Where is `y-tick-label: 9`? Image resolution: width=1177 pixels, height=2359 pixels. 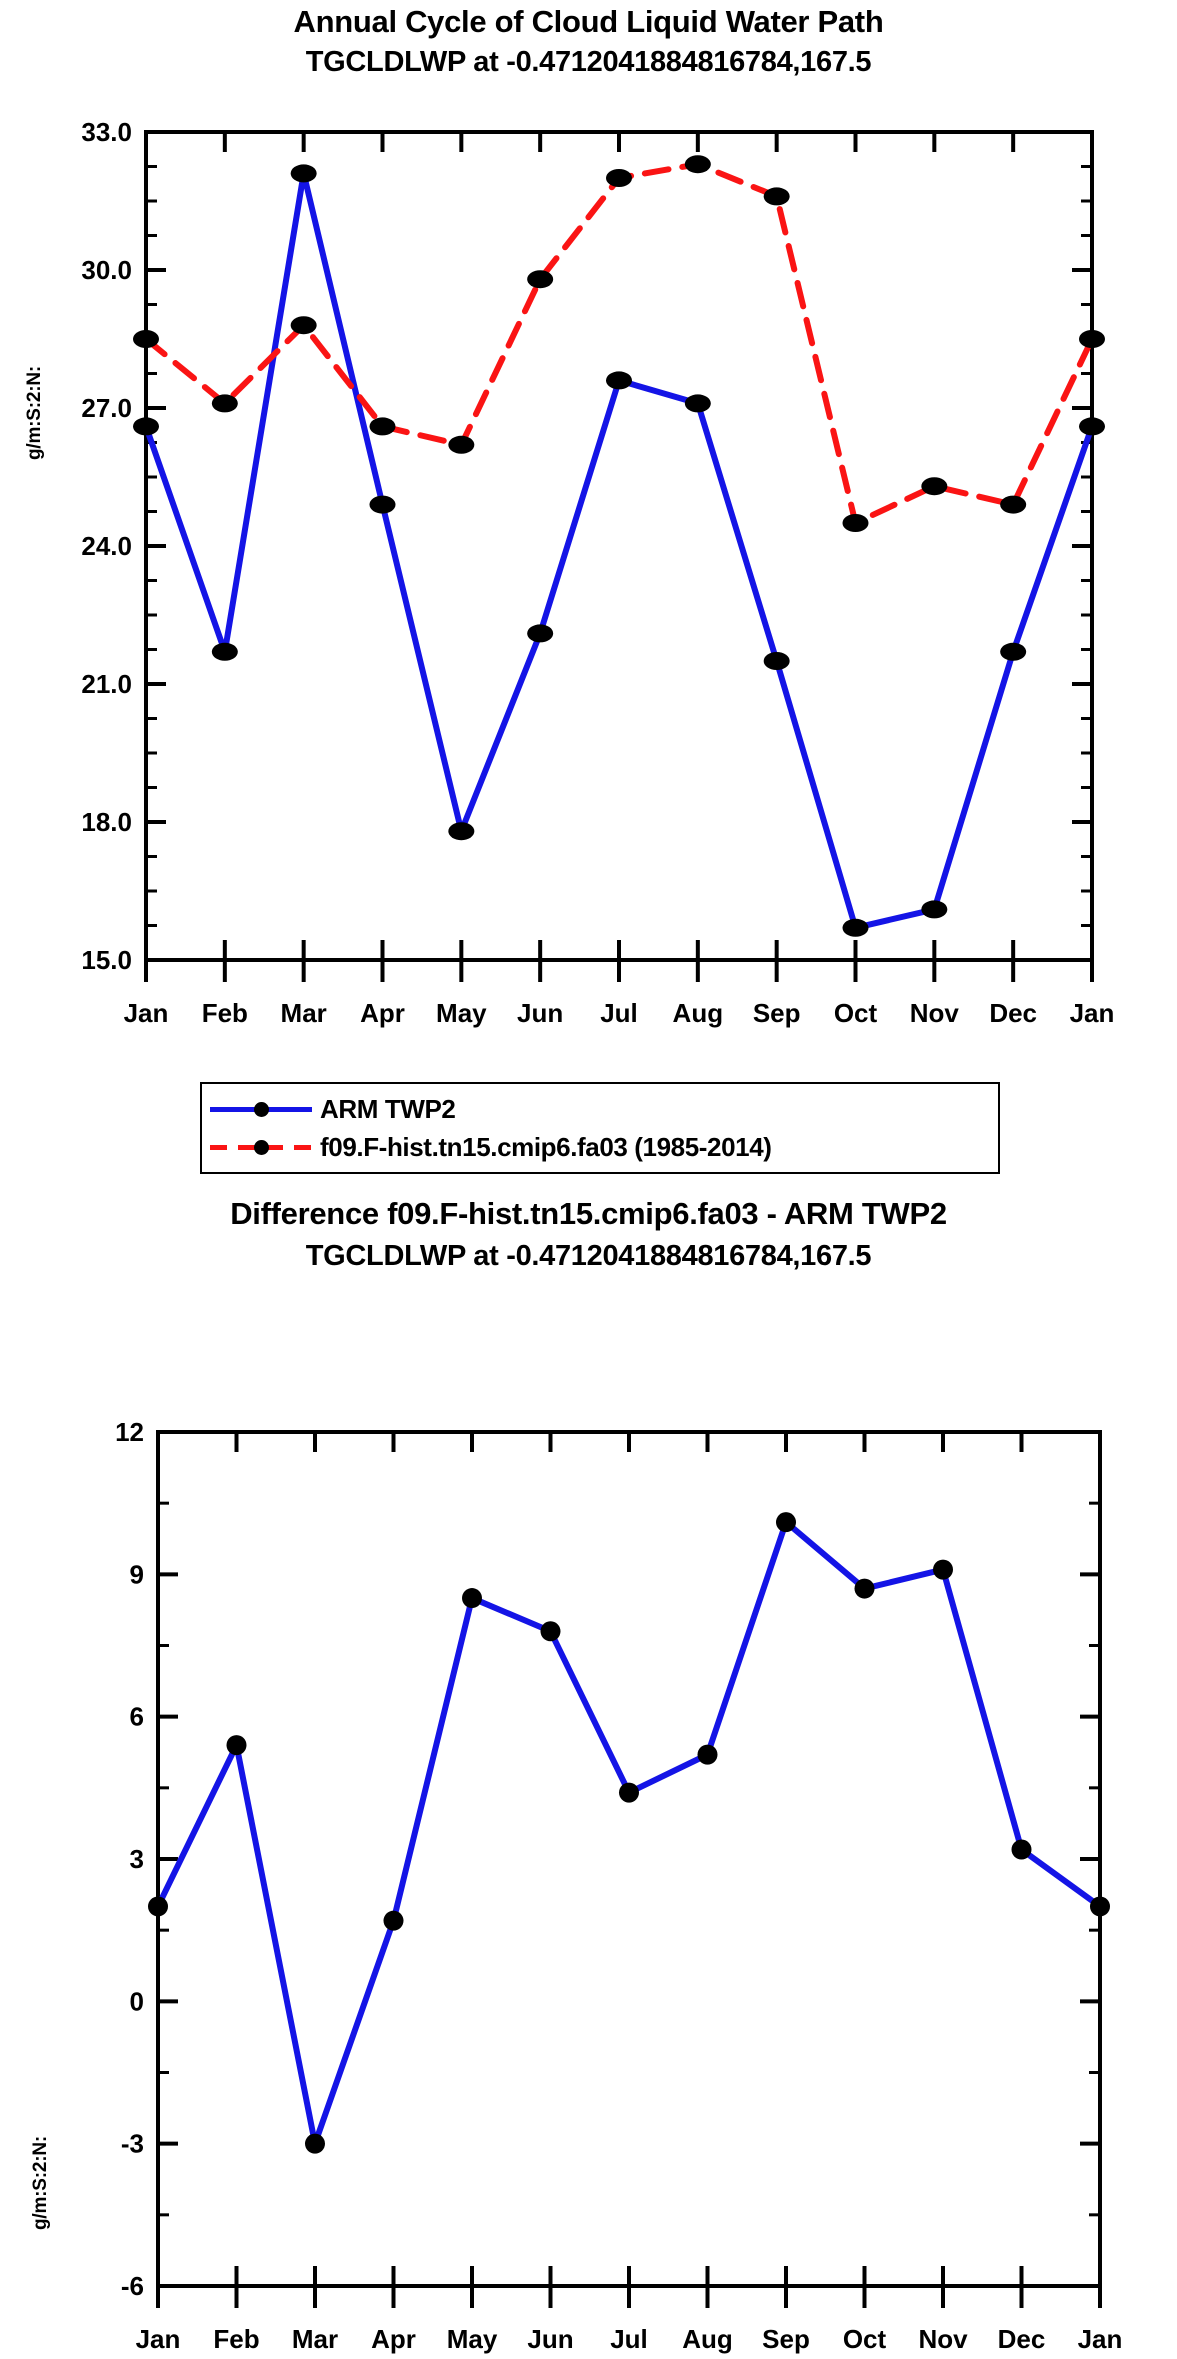 y-tick-label: 9 is located at coordinates (137, 1574).